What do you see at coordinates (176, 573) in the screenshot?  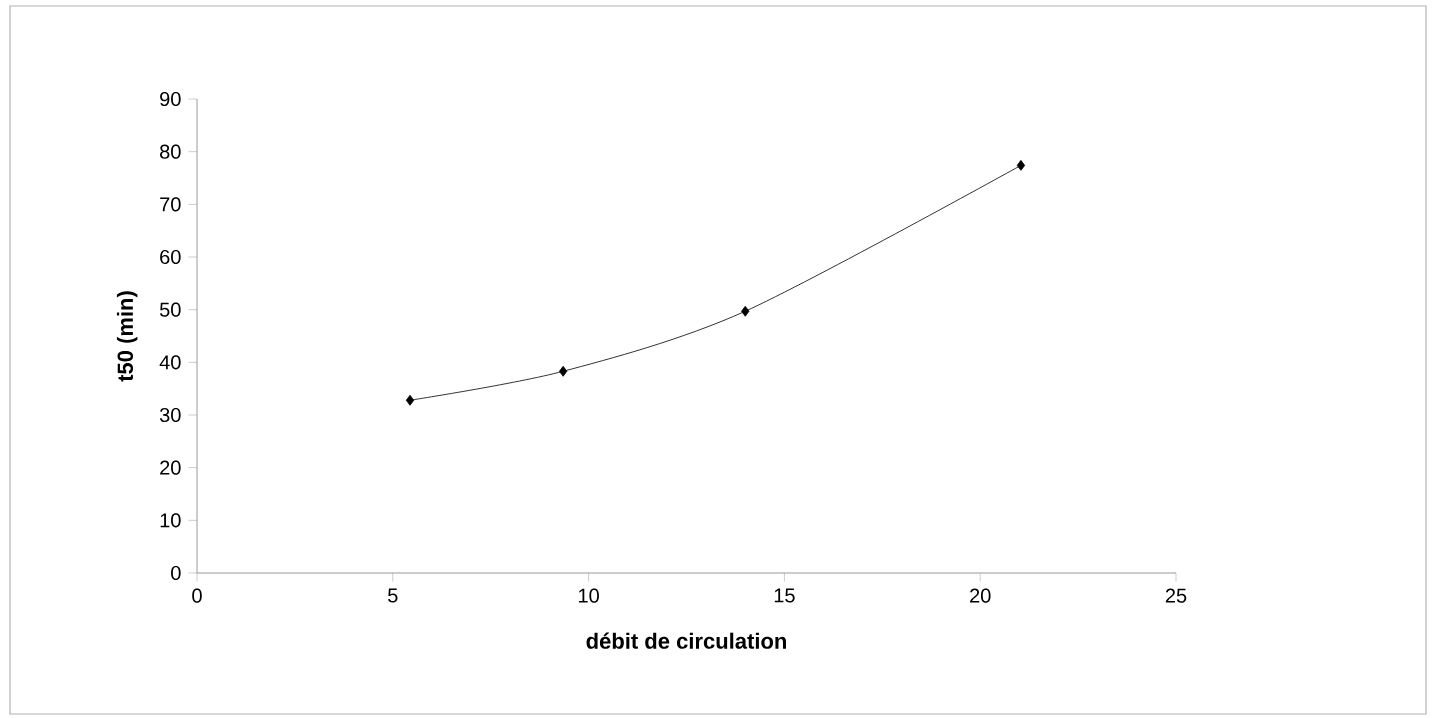 I see `y-tick-label: 0` at bounding box center [176, 573].